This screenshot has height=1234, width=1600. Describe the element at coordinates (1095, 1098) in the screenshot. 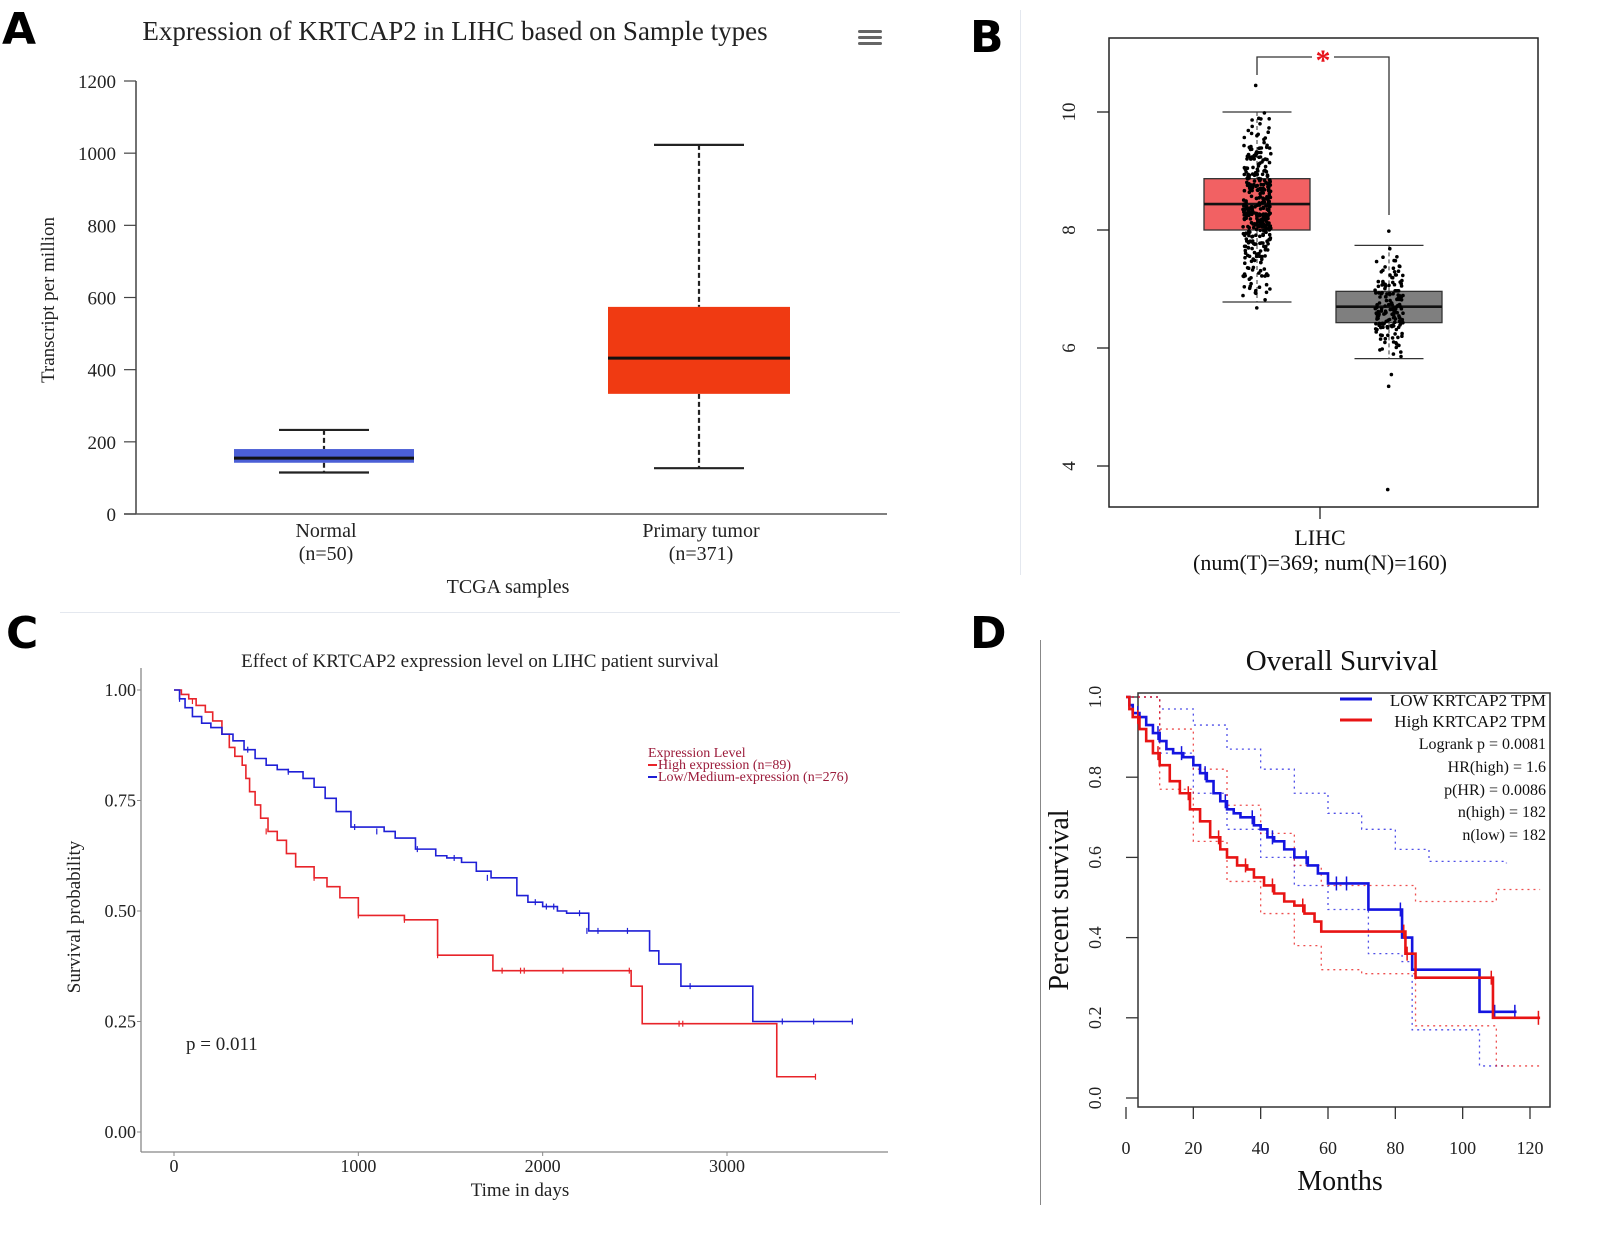

I see `chart-d-ytick-label: 0.0` at that location.